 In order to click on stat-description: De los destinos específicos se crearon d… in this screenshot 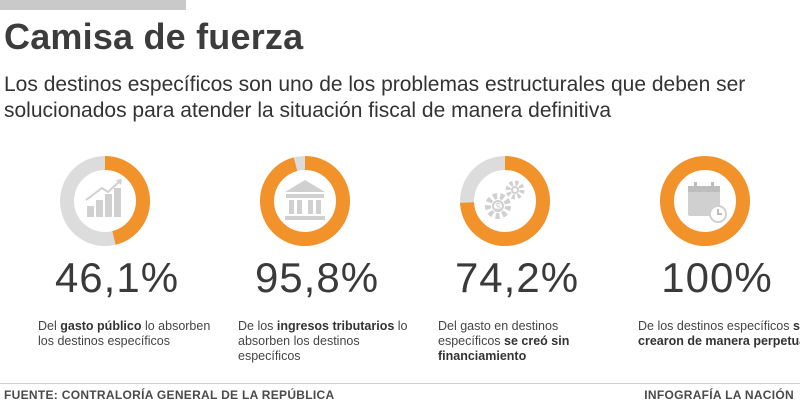, I will do `click(719, 333)`.